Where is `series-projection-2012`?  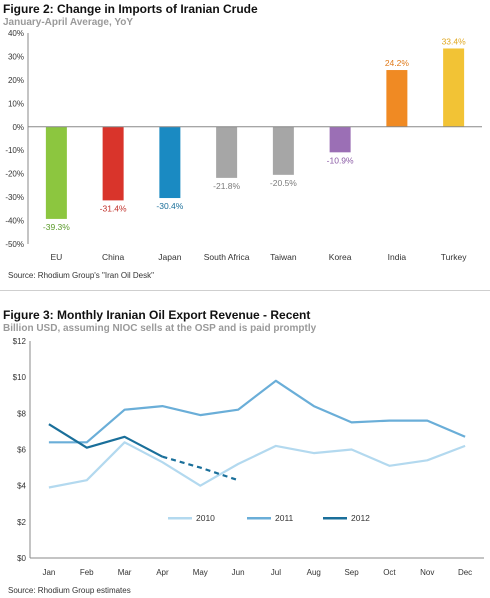 series-projection-2012 is located at coordinates (200, 468).